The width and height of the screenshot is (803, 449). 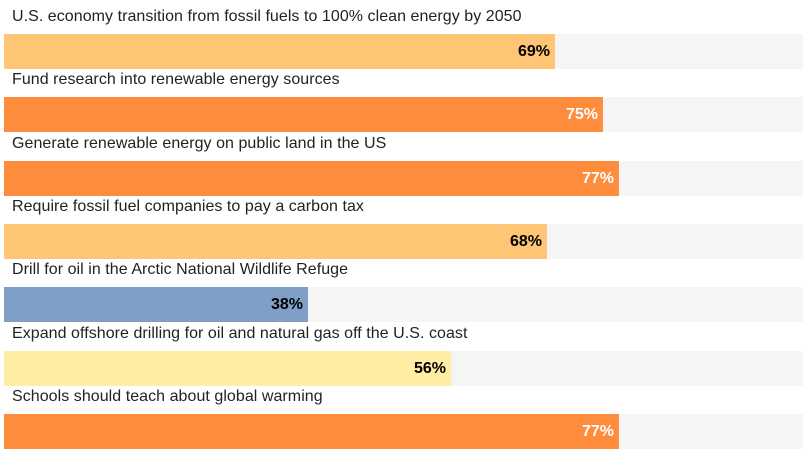 What do you see at coordinates (403, 305) in the screenshot?
I see `bar-track: 38%` at bounding box center [403, 305].